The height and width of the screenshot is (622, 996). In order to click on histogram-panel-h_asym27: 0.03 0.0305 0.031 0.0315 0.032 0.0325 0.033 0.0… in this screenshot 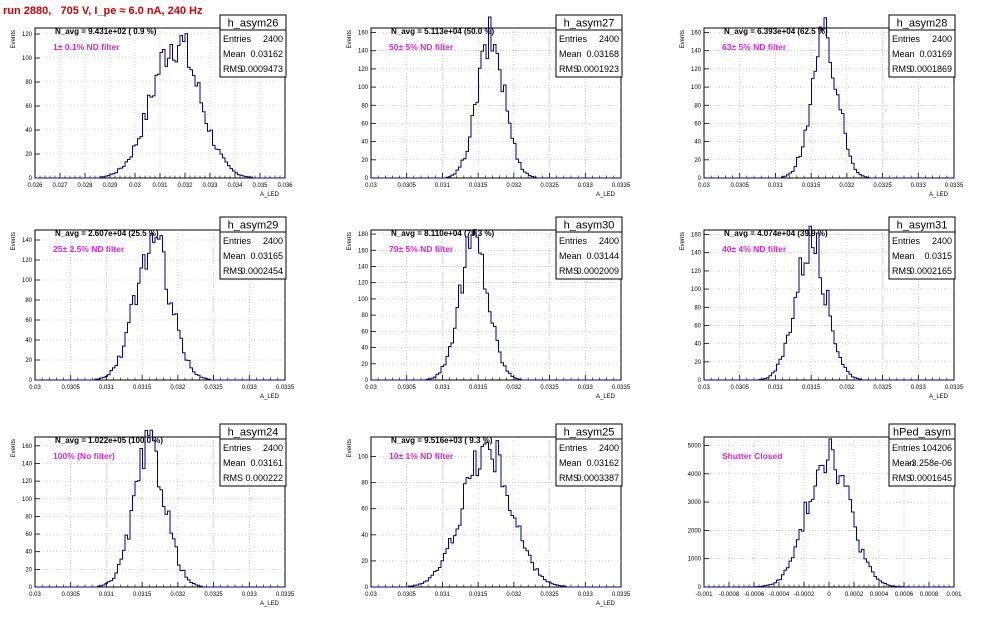, I will do `click(489, 106)`.